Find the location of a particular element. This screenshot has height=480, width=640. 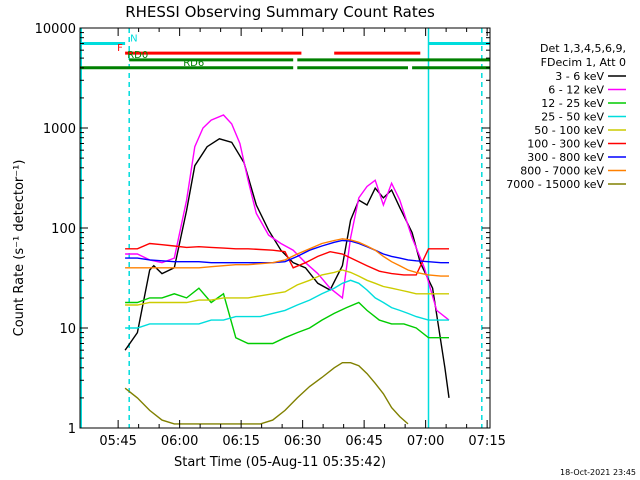

flag-label-rd6: RD6 is located at coordinates (193, 63).